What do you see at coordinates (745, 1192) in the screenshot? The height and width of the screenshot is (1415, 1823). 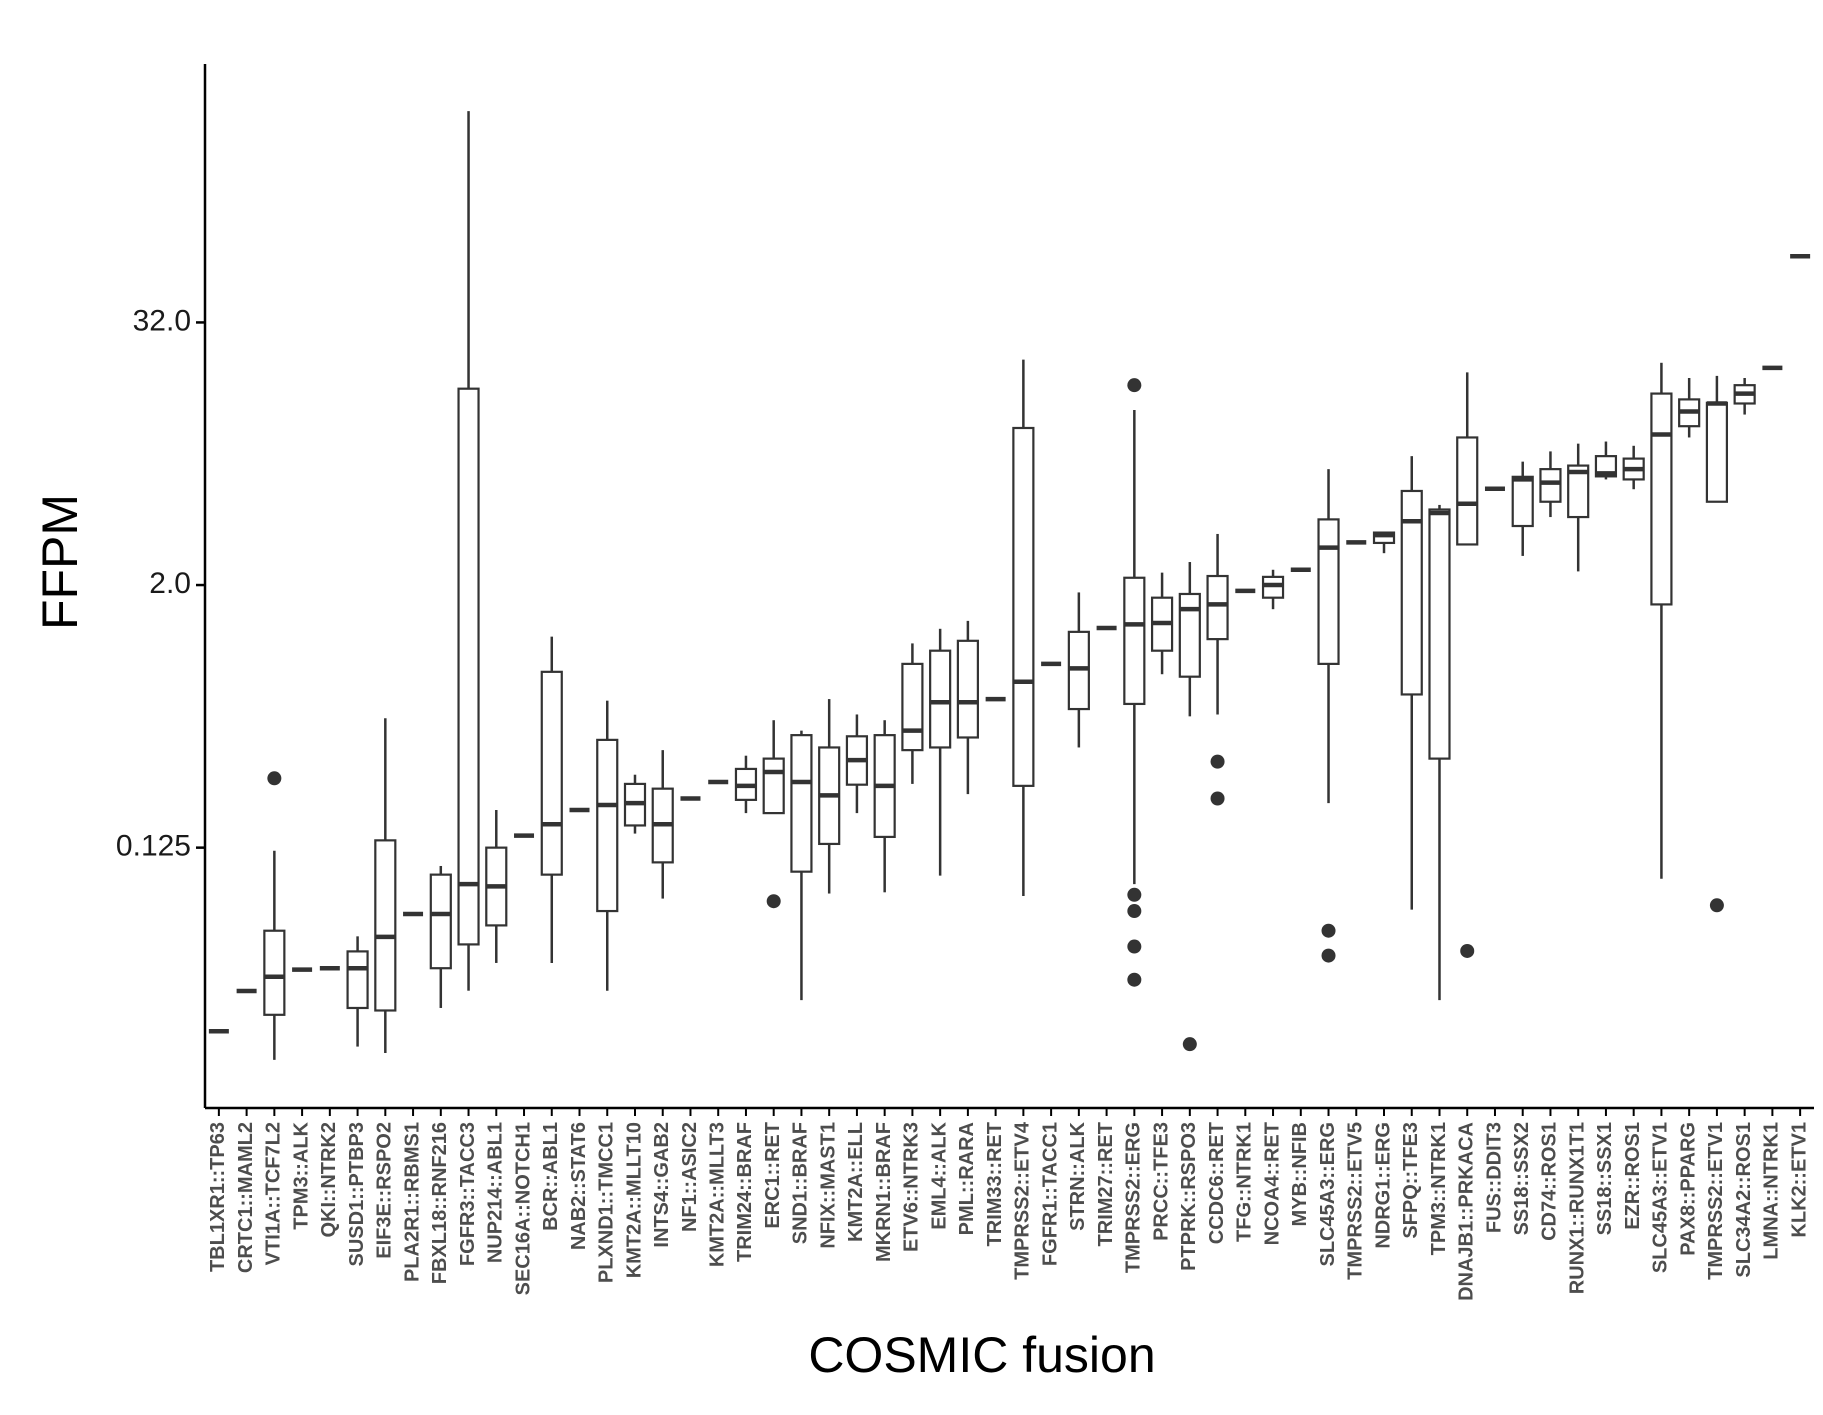 I see `x-tick-label: TRIM24::BRAF` at bounding box center [745, 1192].